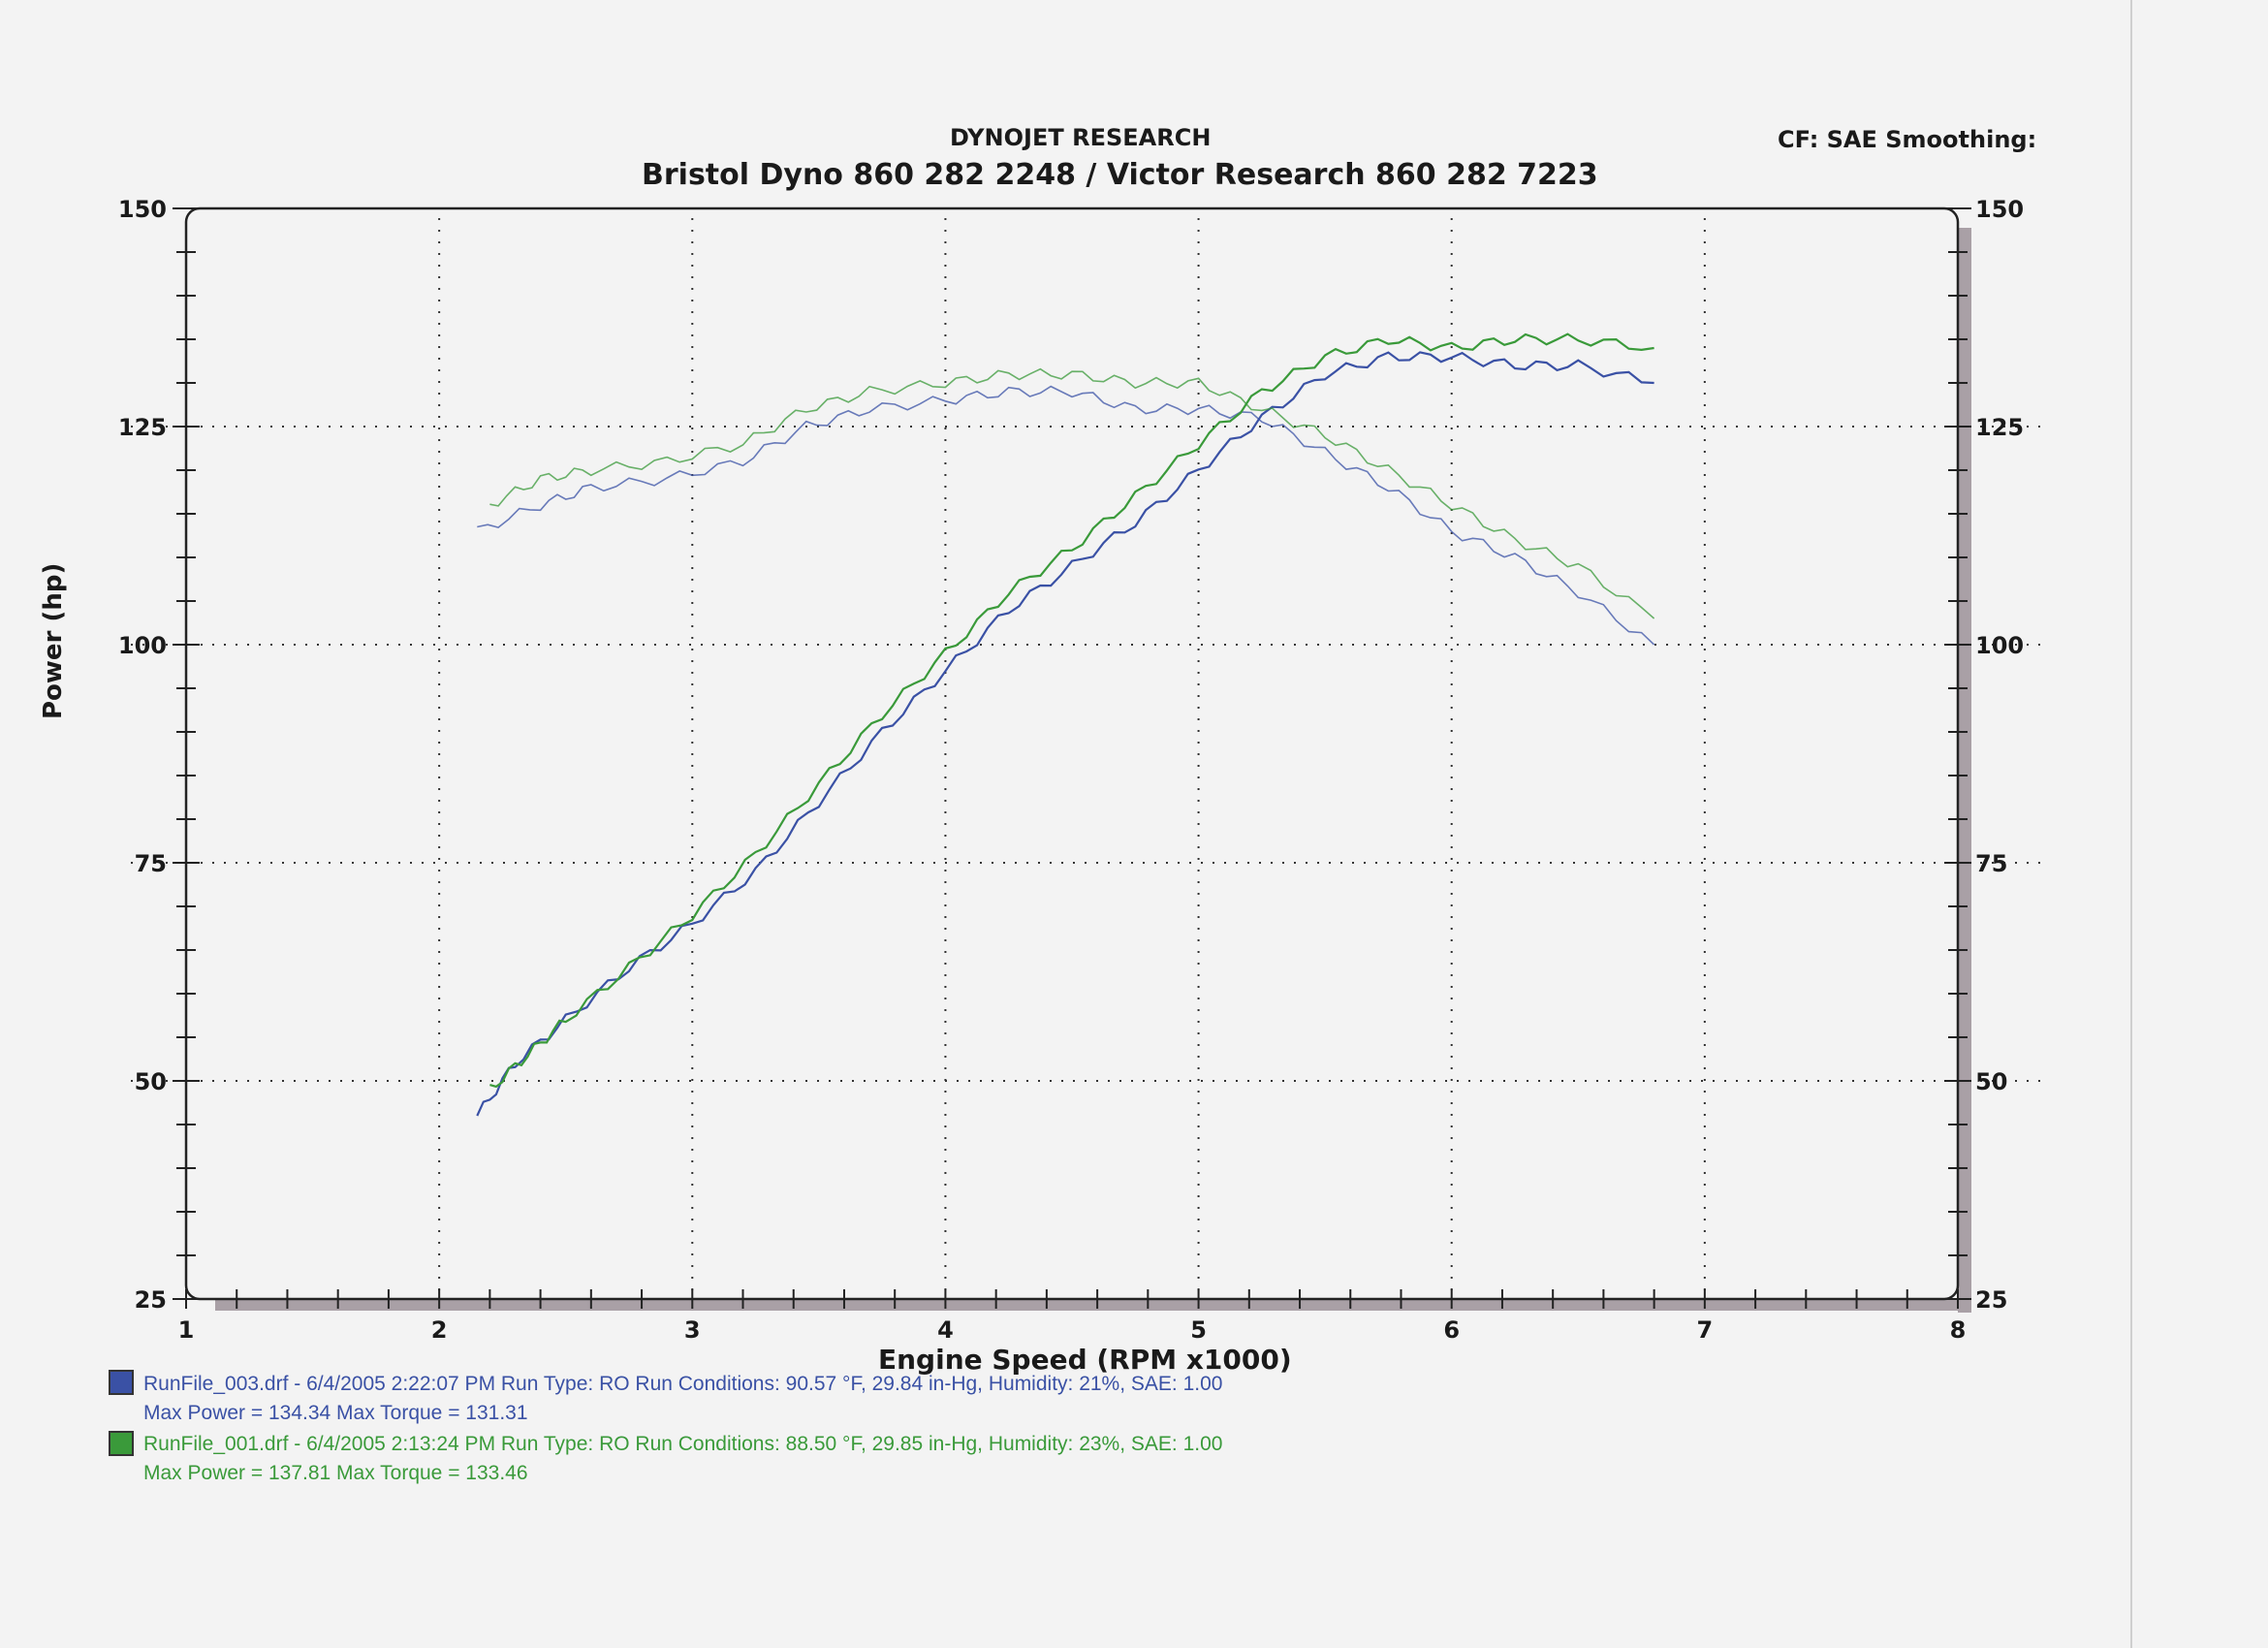 This screenshot has height=1648, width=2268. I want to click on legend-run-001-max: Max Power = 137.81 Max Torque = 133.46, so click(335, 1473).